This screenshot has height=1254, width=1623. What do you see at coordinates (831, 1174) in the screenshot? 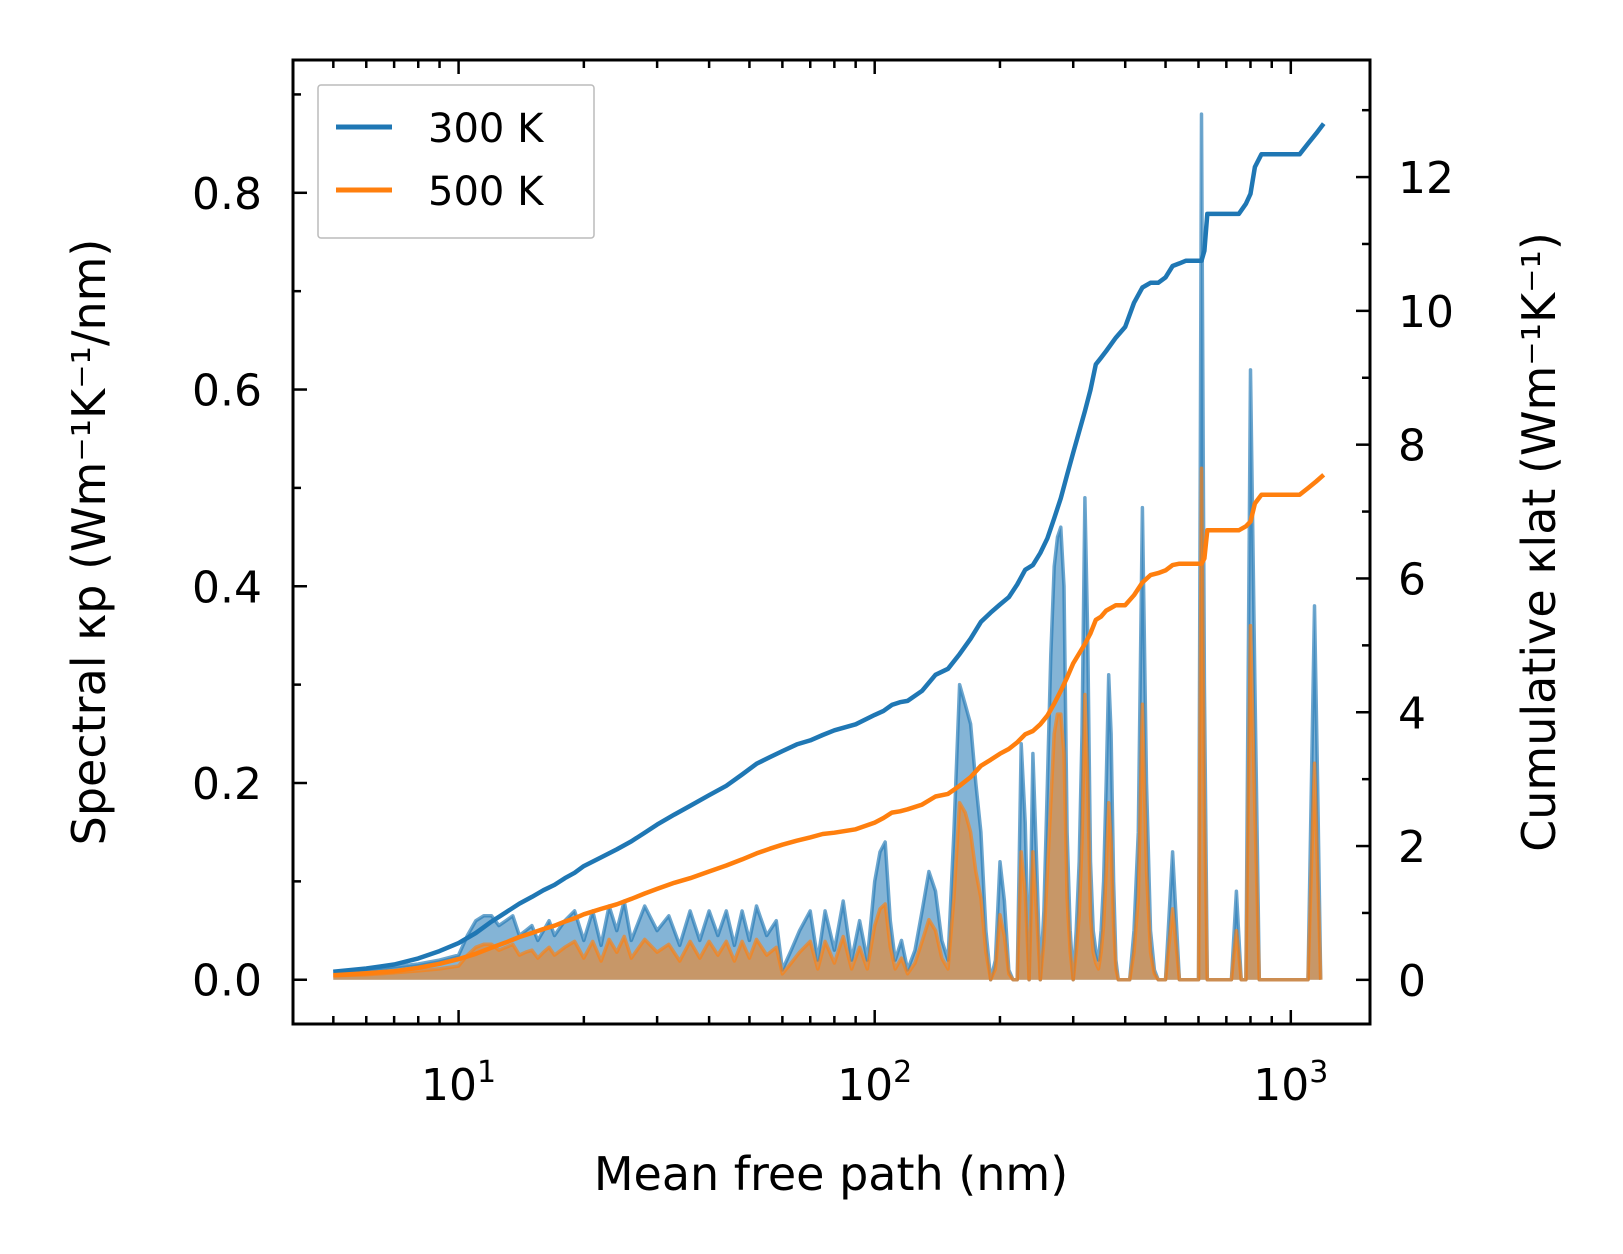
I see `x-axis-label: Mean free path (nm)` at bounding box center [831, 1174].